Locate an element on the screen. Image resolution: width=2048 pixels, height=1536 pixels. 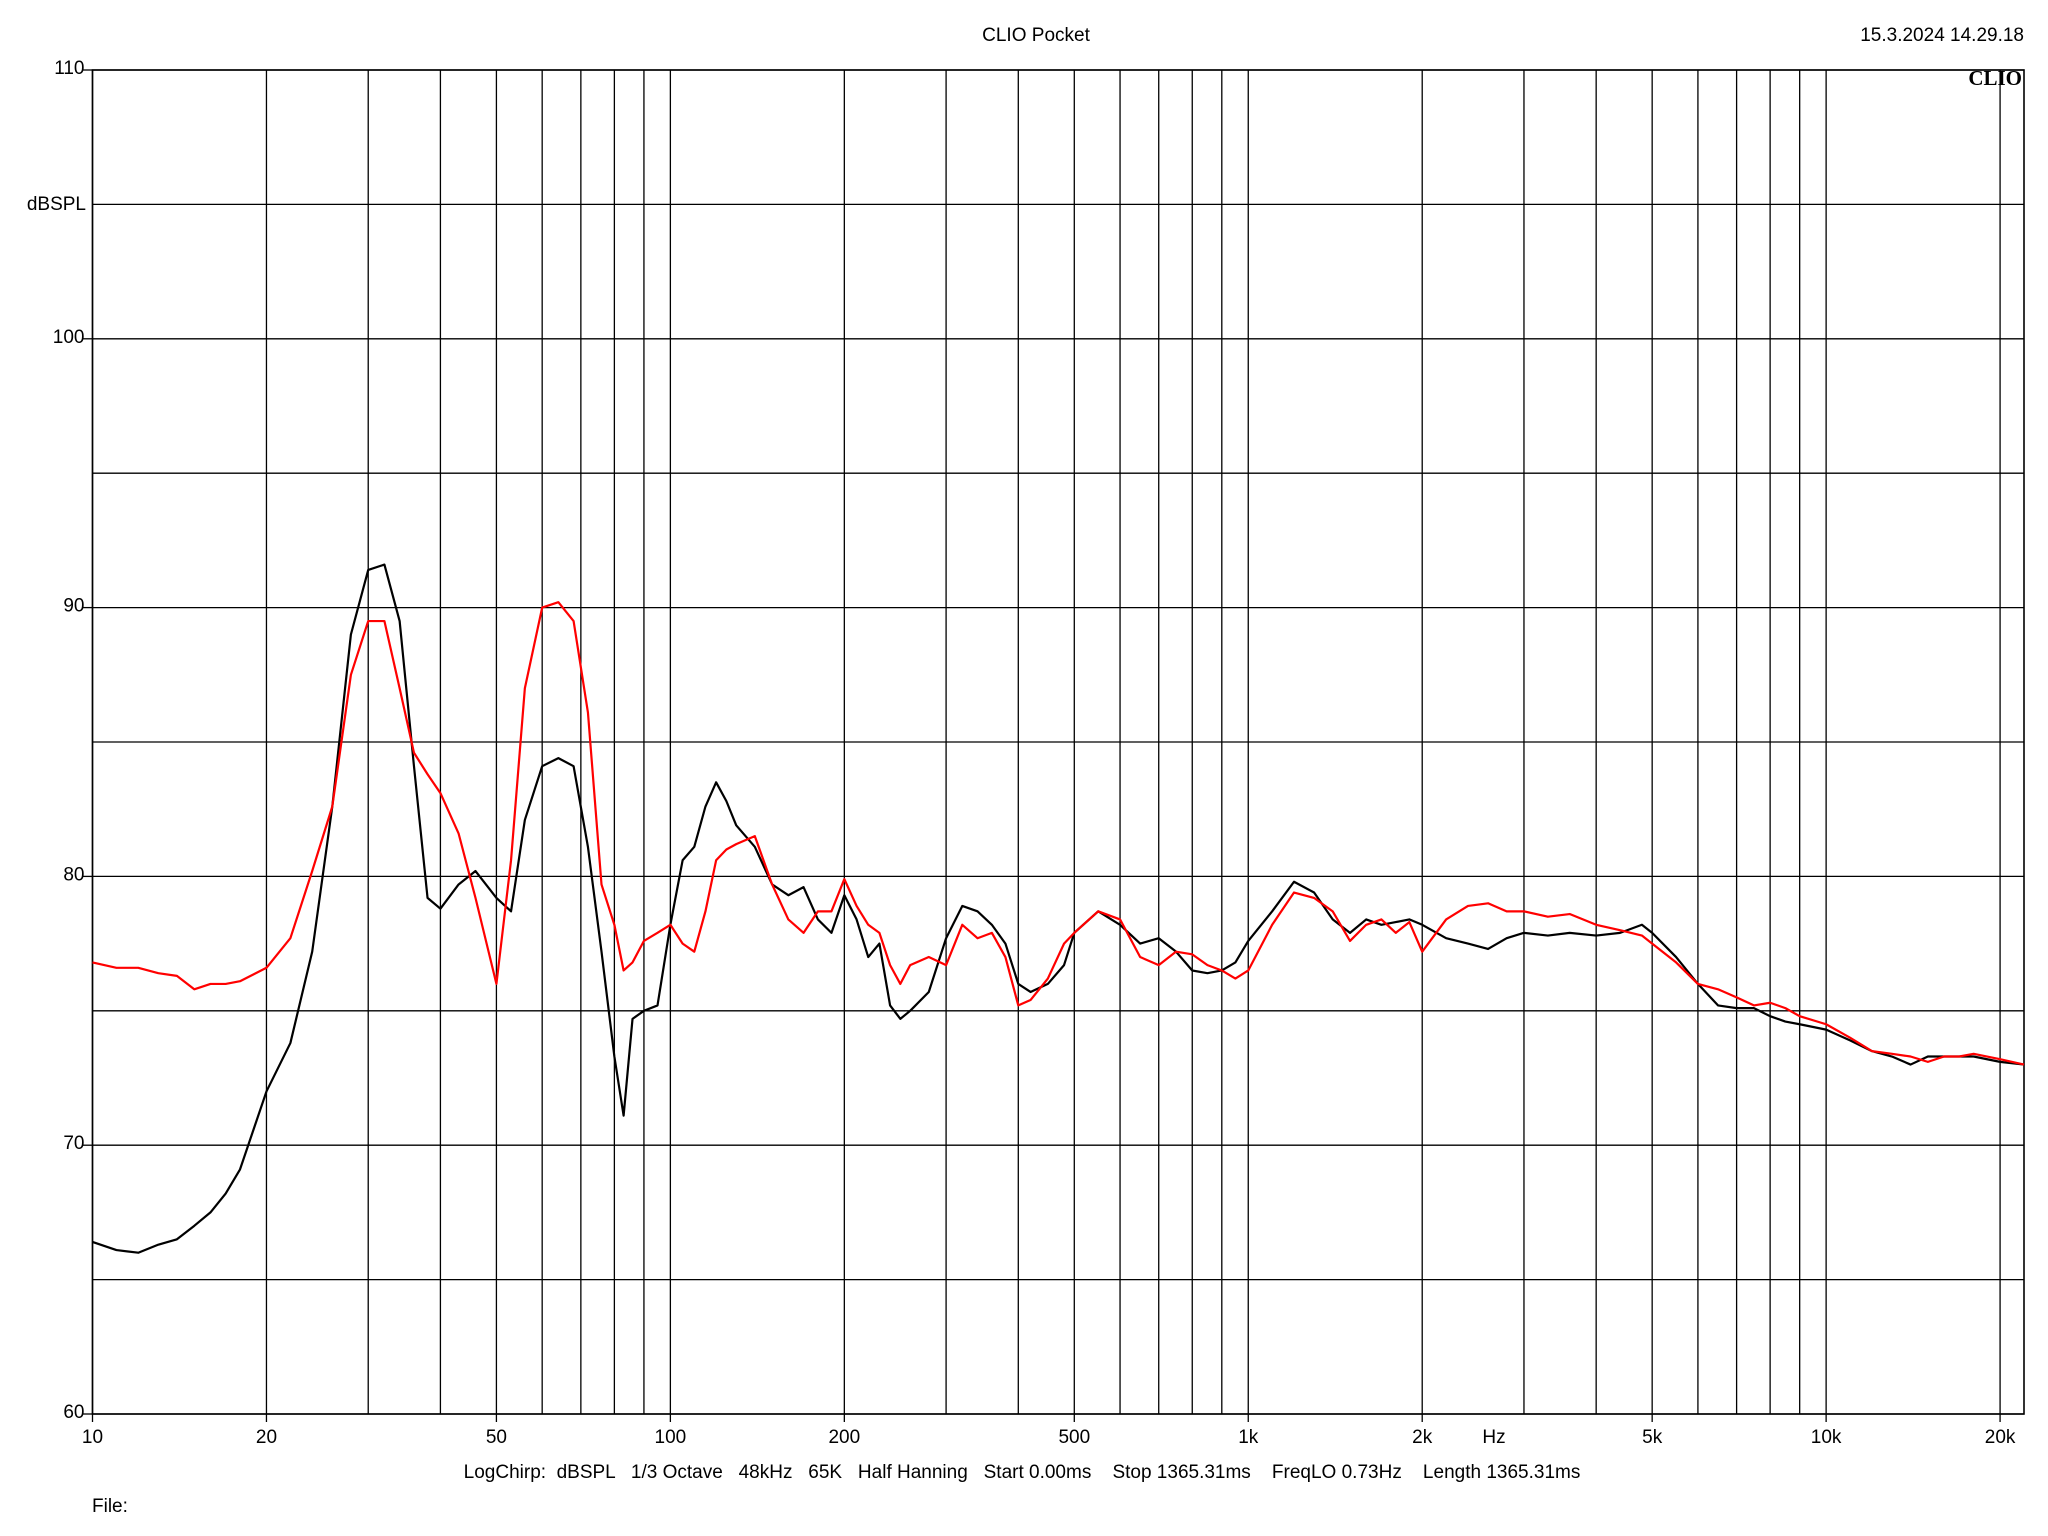
x-tick-label: 10 is located at coordinates (92, 1437).